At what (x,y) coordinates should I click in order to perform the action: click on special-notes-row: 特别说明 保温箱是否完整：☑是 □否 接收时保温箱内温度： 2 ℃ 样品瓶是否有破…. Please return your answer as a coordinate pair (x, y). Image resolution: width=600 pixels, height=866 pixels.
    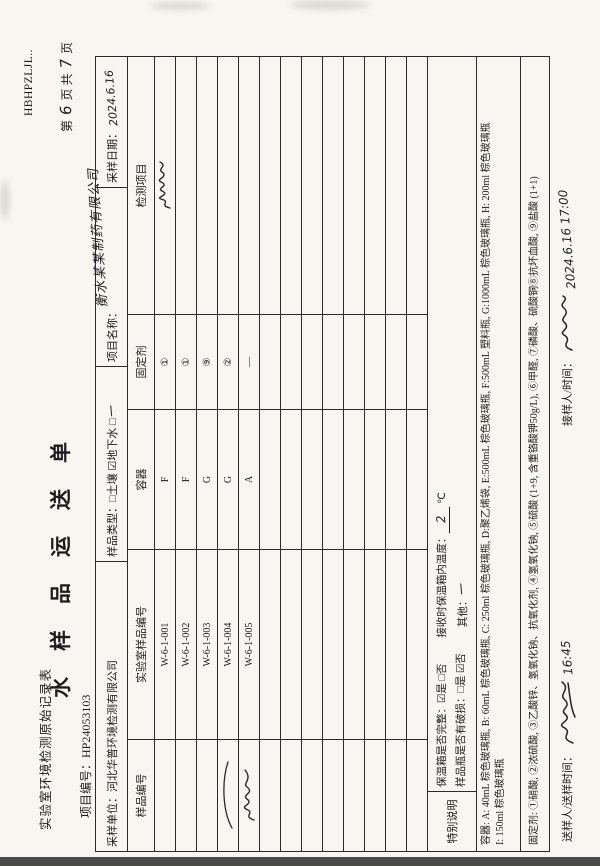
    Looking at the image, I should click on (452, 454).